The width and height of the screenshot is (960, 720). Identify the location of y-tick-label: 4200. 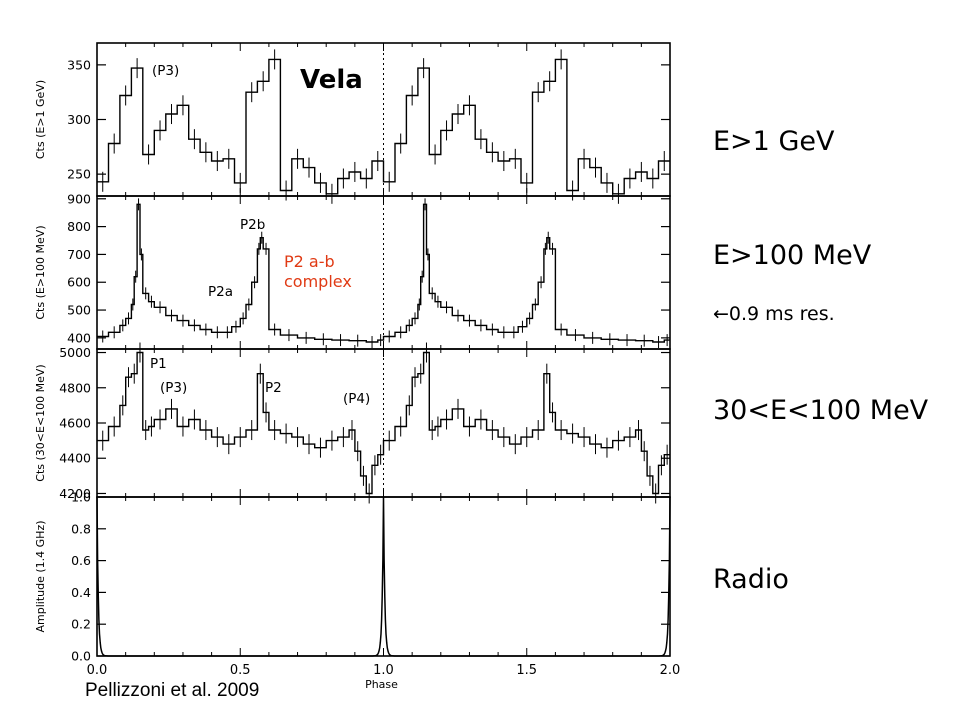
(75, 493).